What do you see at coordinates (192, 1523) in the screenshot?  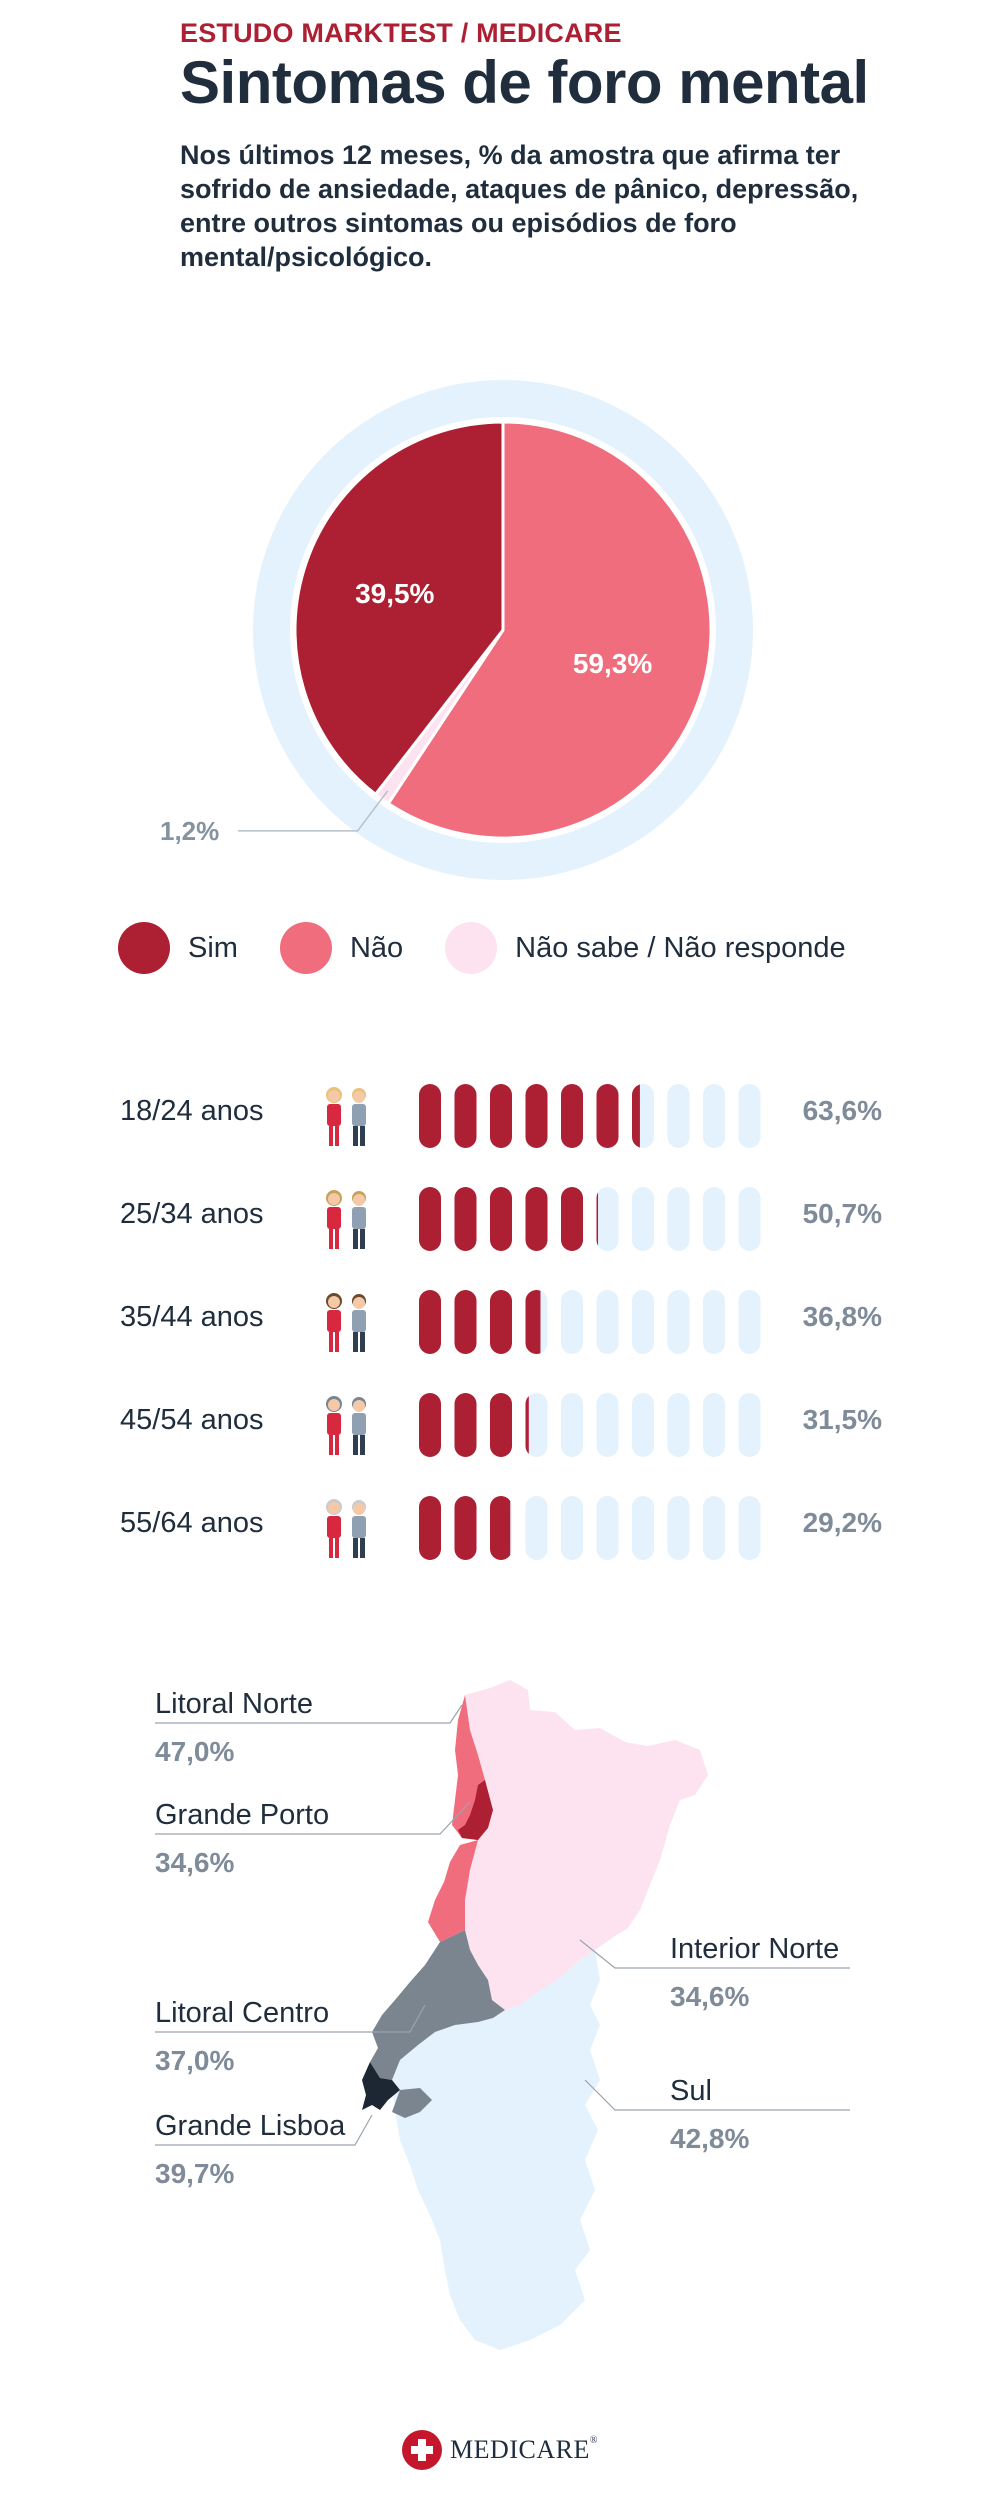 I see `age-label: 55/64 anos` at bounding box center [192, 1523].